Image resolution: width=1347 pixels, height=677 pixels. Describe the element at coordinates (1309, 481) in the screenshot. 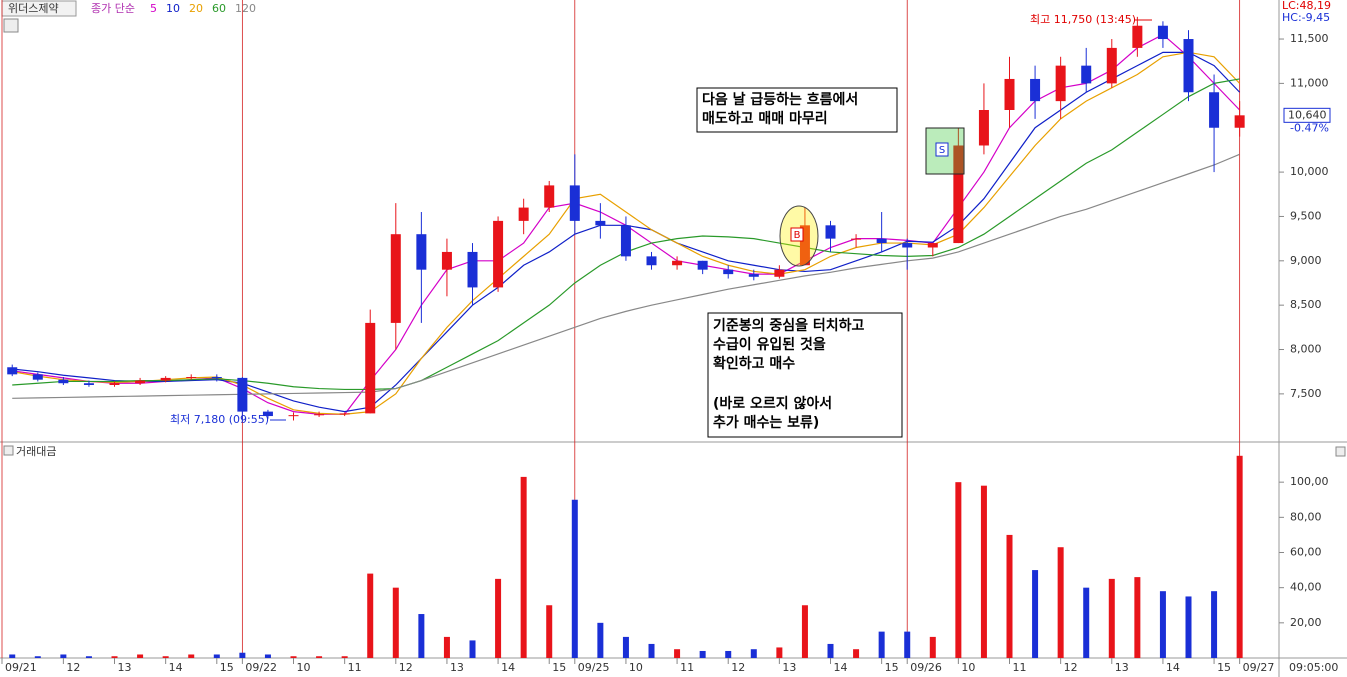

I see `y-tick-label: 100,00` at that location.